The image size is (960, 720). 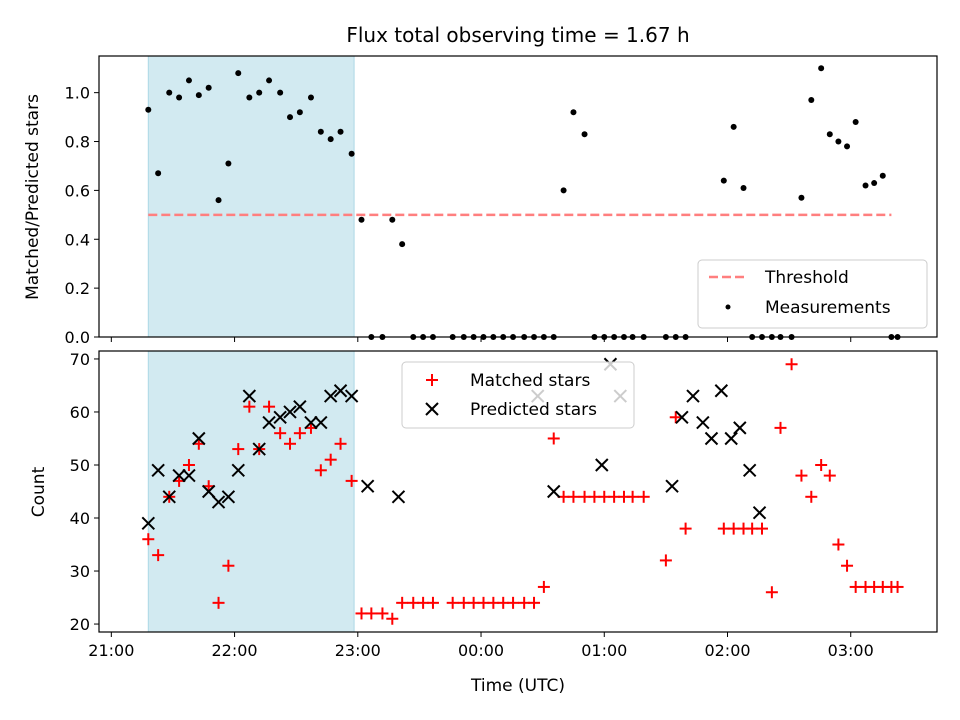 I want to click on ratio-y-tick-label: 1.0, so click(x=77, y=93).